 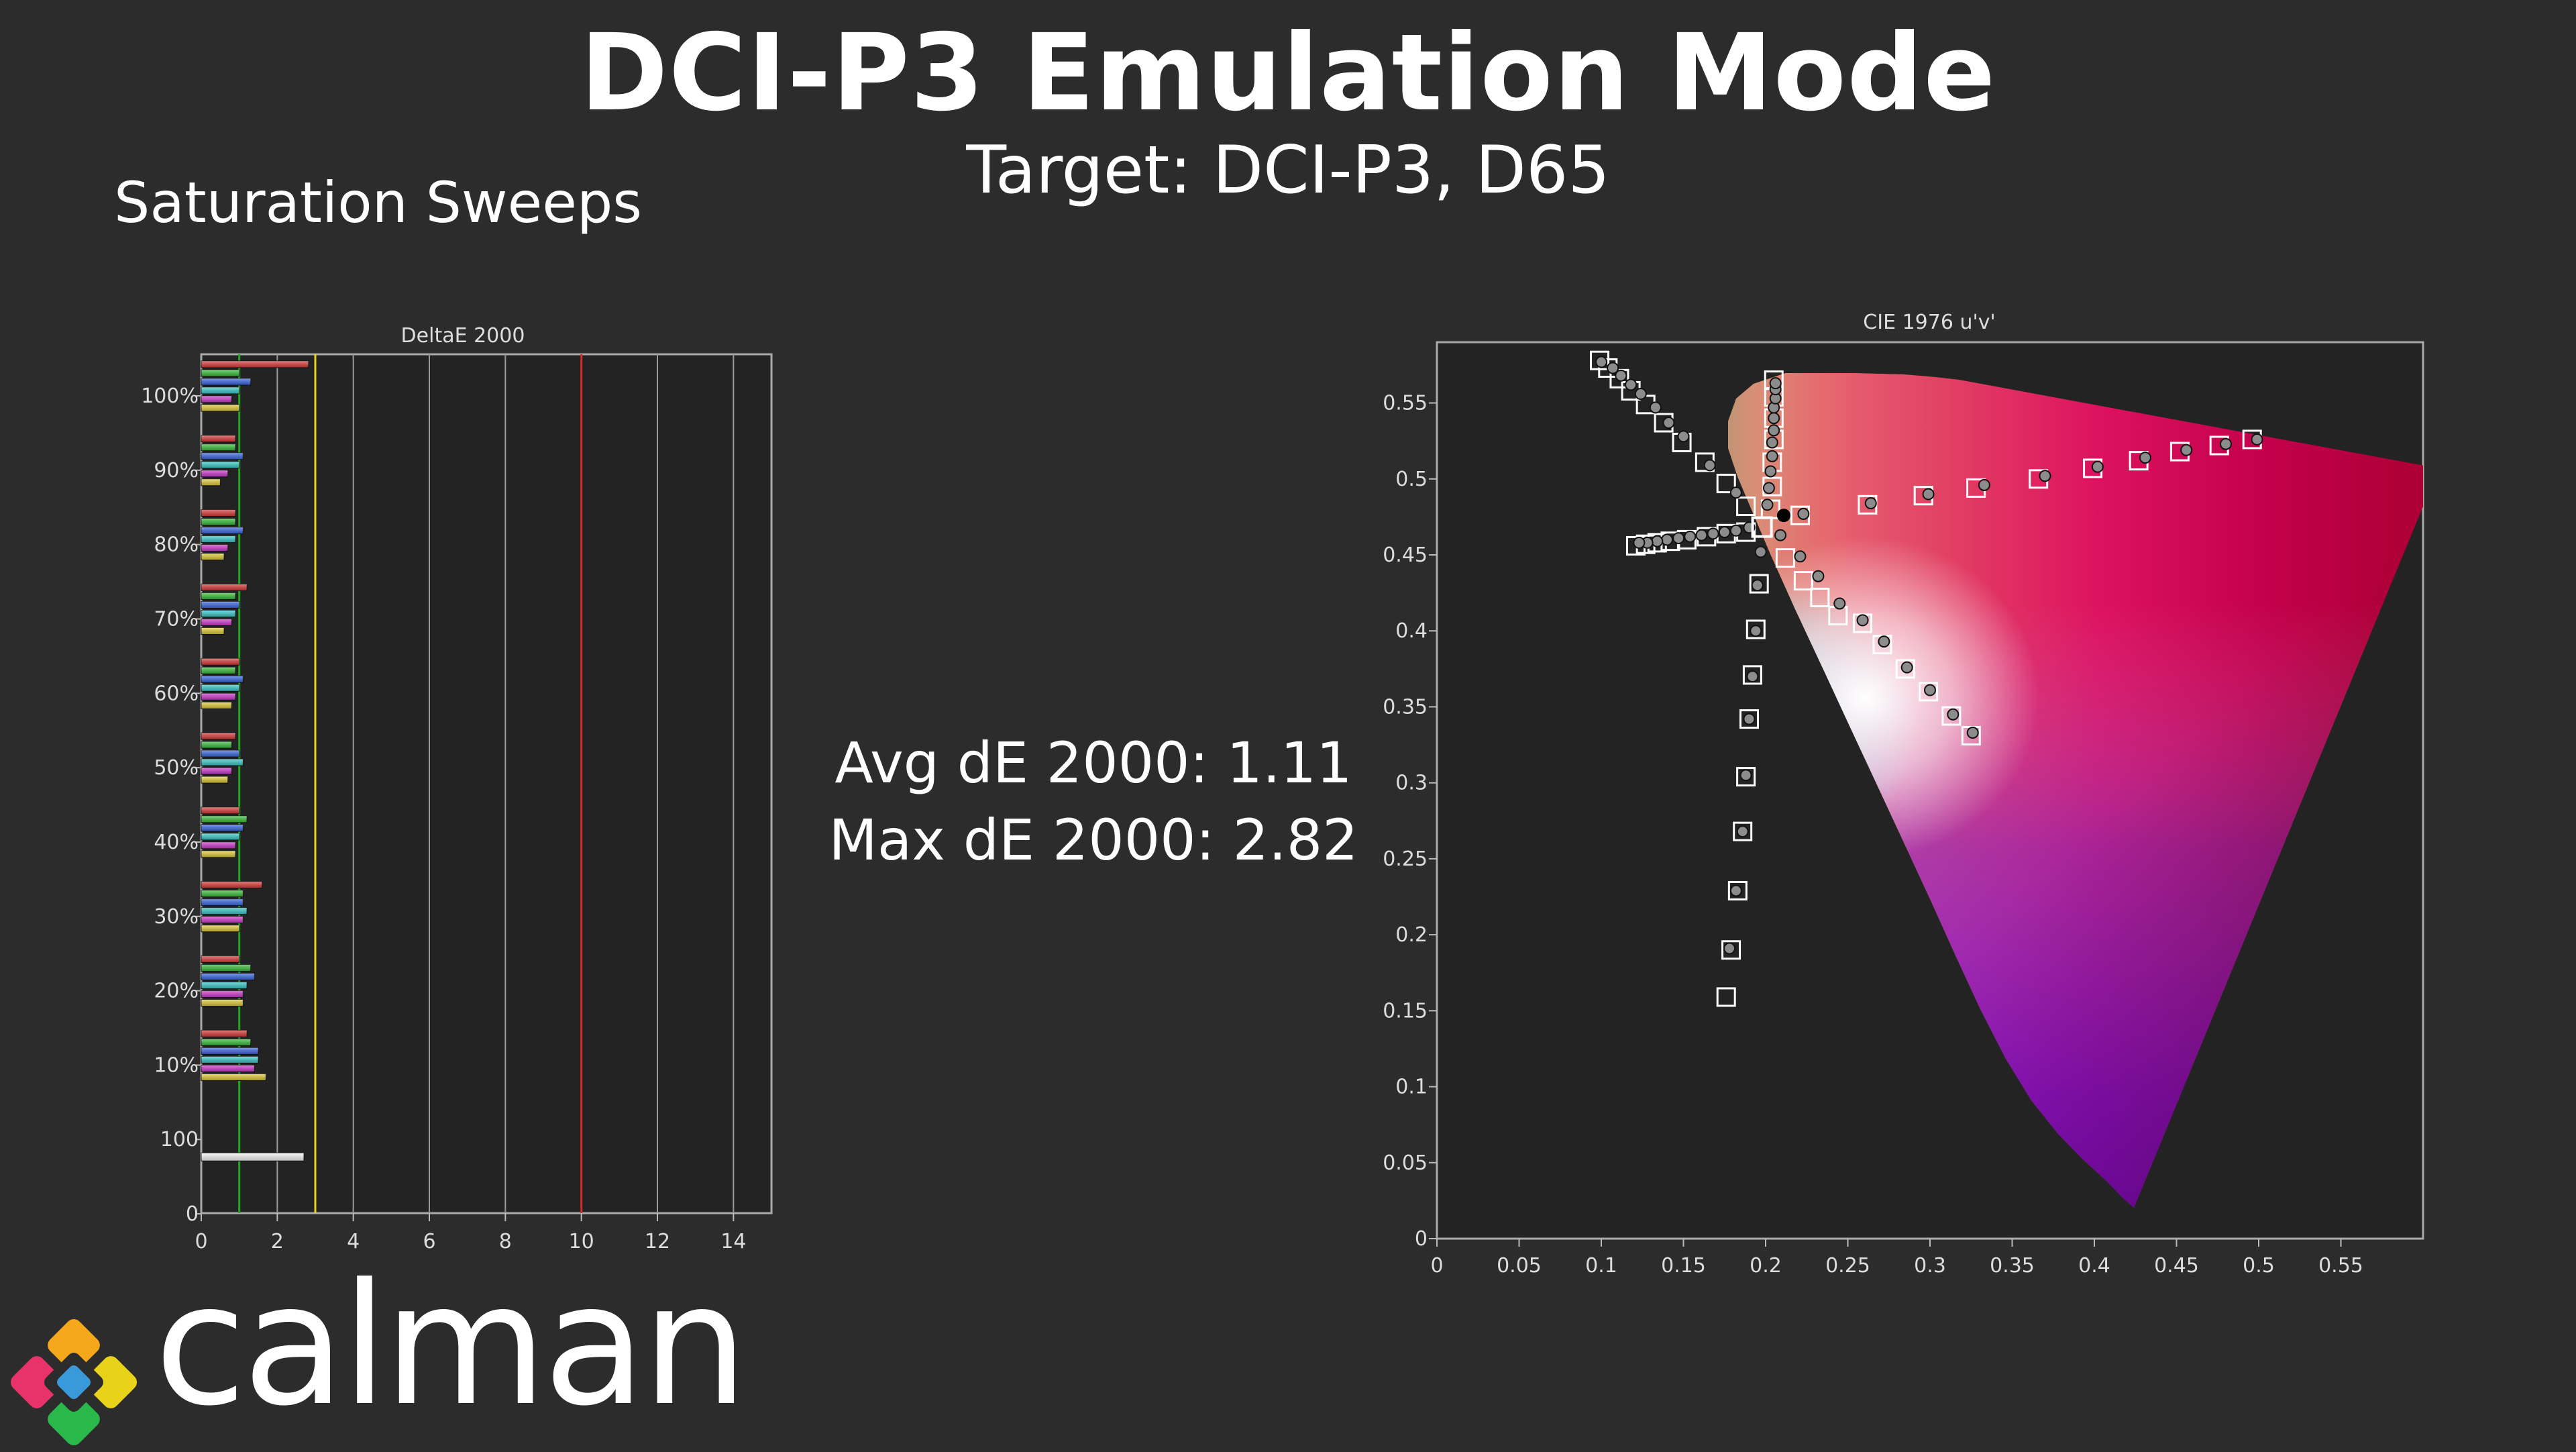 What do you see at coordinates (1766, 1266) in the screenshot?
I see `cie-x-tick-label: 0.2` at bounding box center [1766, 1266].